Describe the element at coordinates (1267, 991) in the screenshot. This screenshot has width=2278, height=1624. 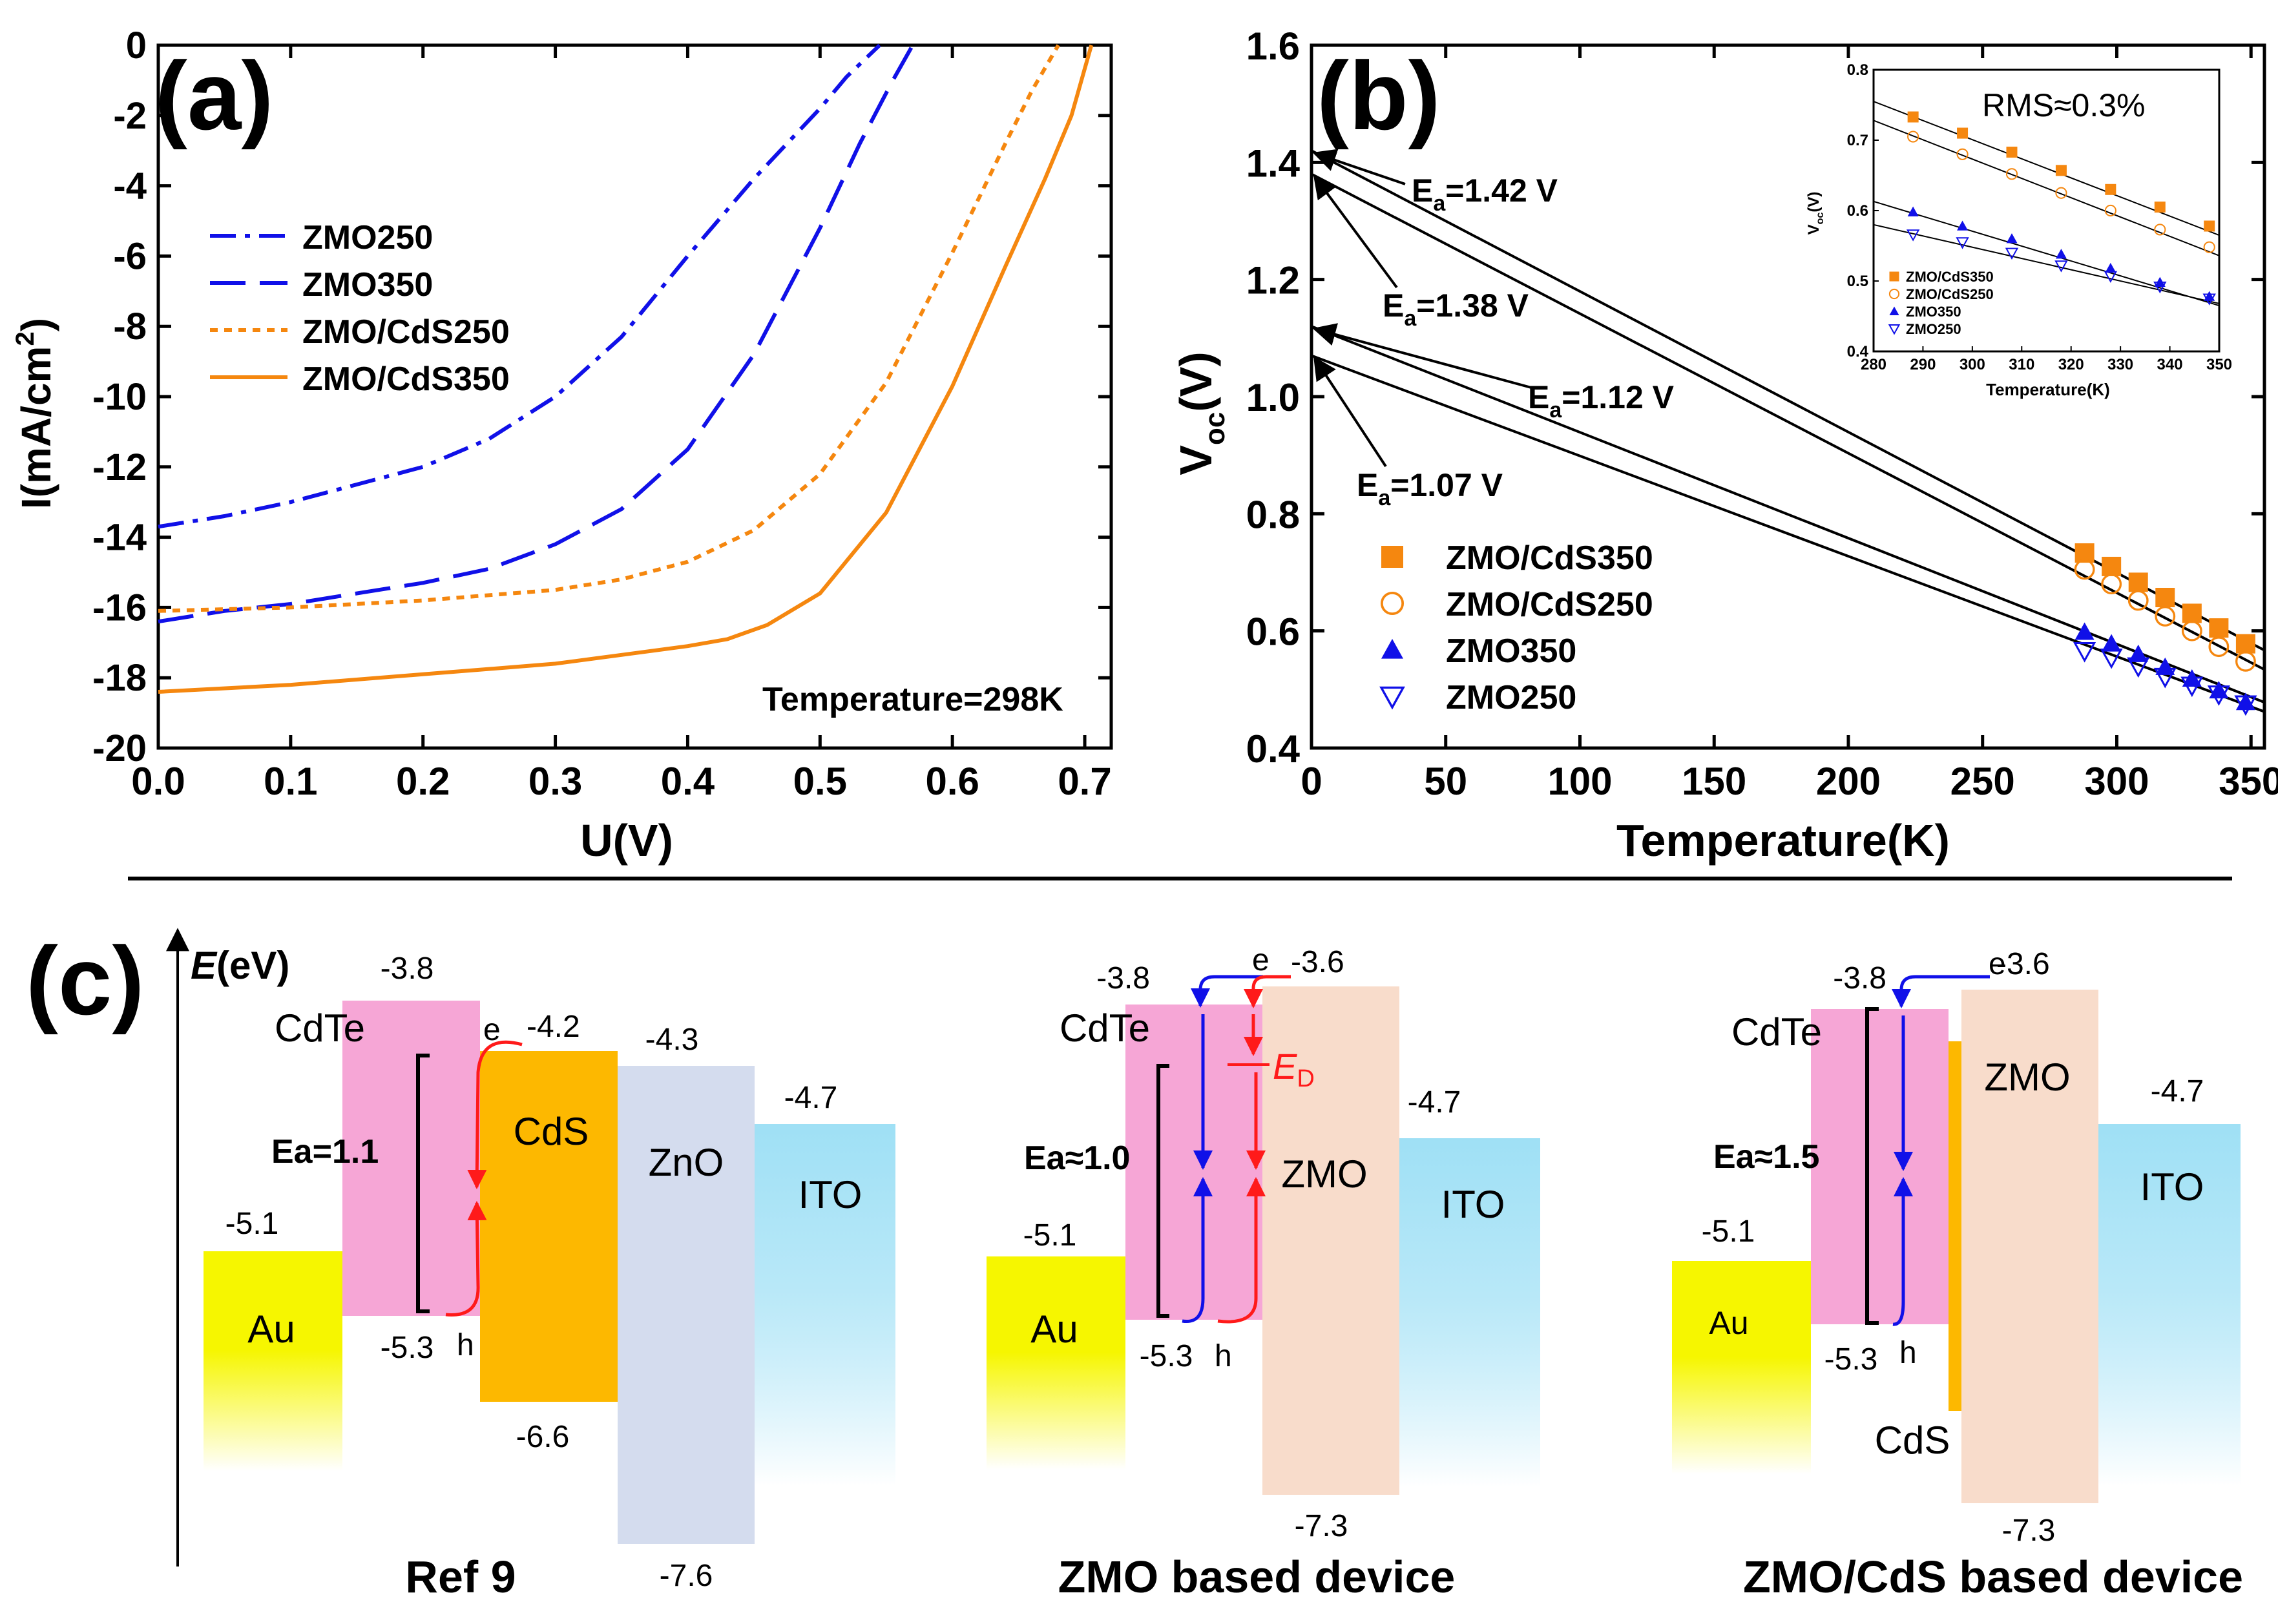
I see `electron-path-red` at that location.